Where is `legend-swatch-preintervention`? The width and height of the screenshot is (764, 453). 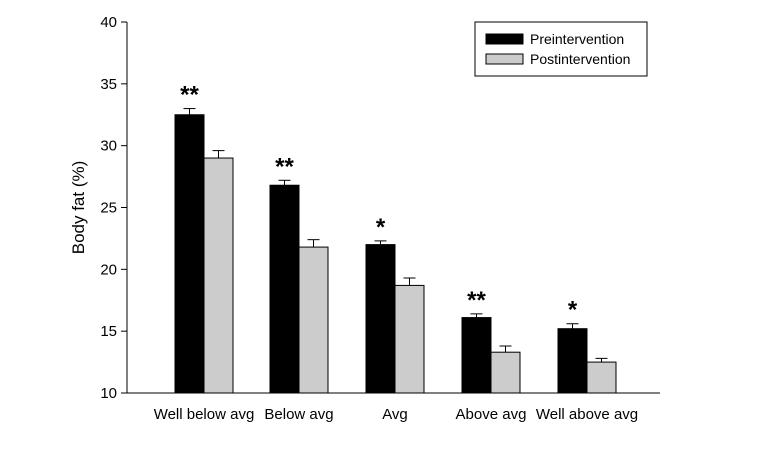 legend-swatch-preintervention is located at coordinates (504, 39).